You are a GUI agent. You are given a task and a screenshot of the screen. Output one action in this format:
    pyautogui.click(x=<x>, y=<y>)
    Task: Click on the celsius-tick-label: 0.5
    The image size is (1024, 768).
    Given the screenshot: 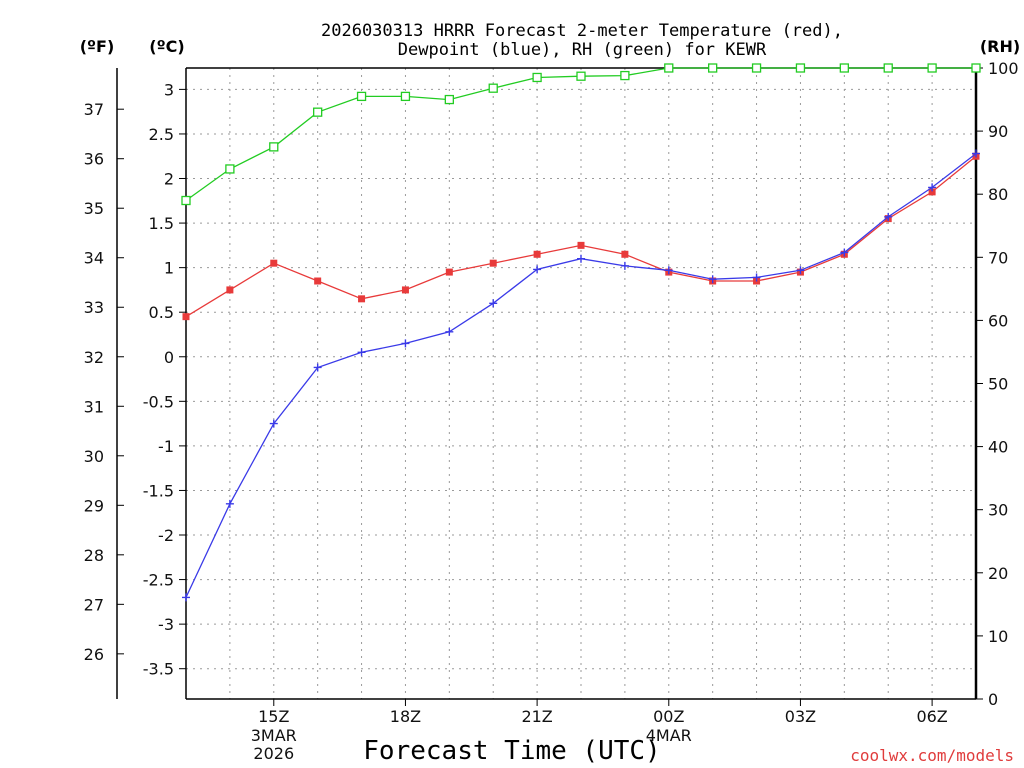 What is the action you would take?
    pyautogui.click(x=161, y=312)
    